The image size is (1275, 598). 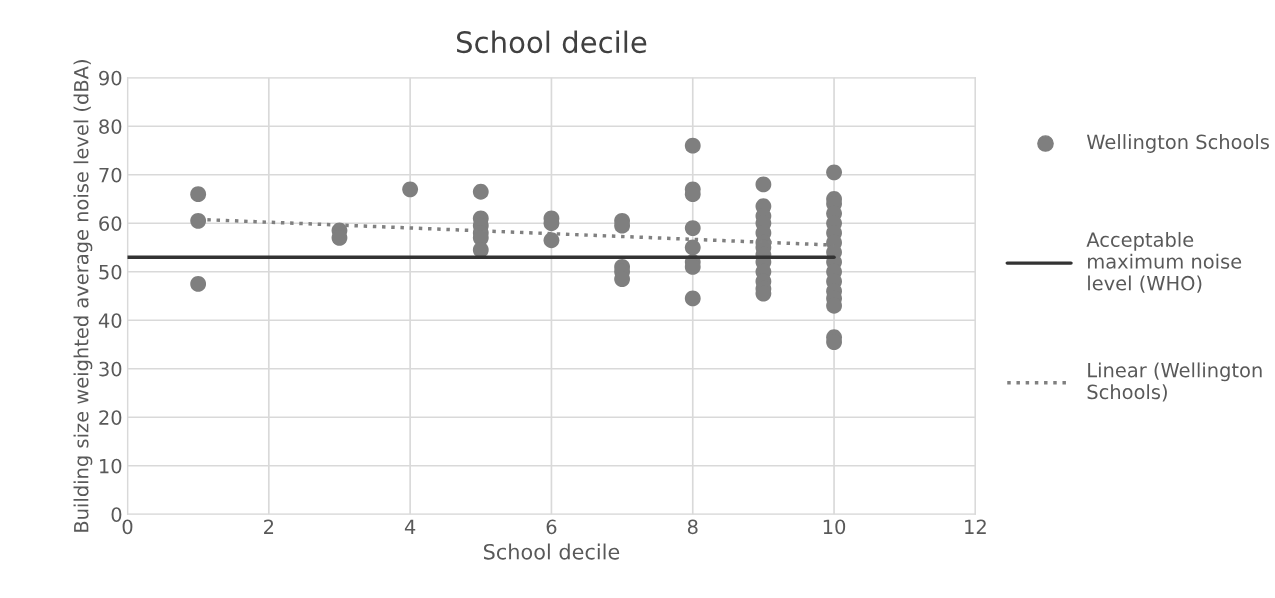 What do you see at coordinates (110, 320) in the screenshot?
I see `y-tick-label: 40` at bounding box center [110, 320].